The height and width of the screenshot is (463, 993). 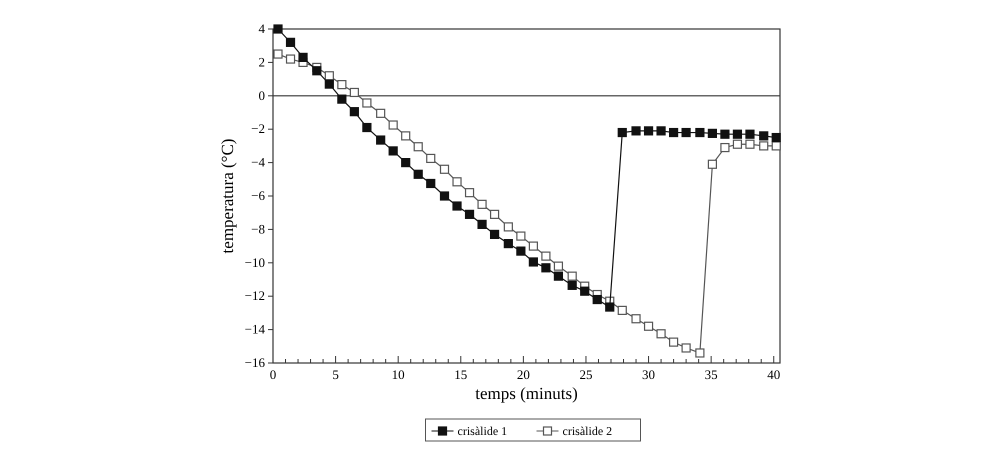 What do you see at coordinates (258, 128) in the screenshot?
I see `y-tick-label: −2` at bounding box center [258, 128].